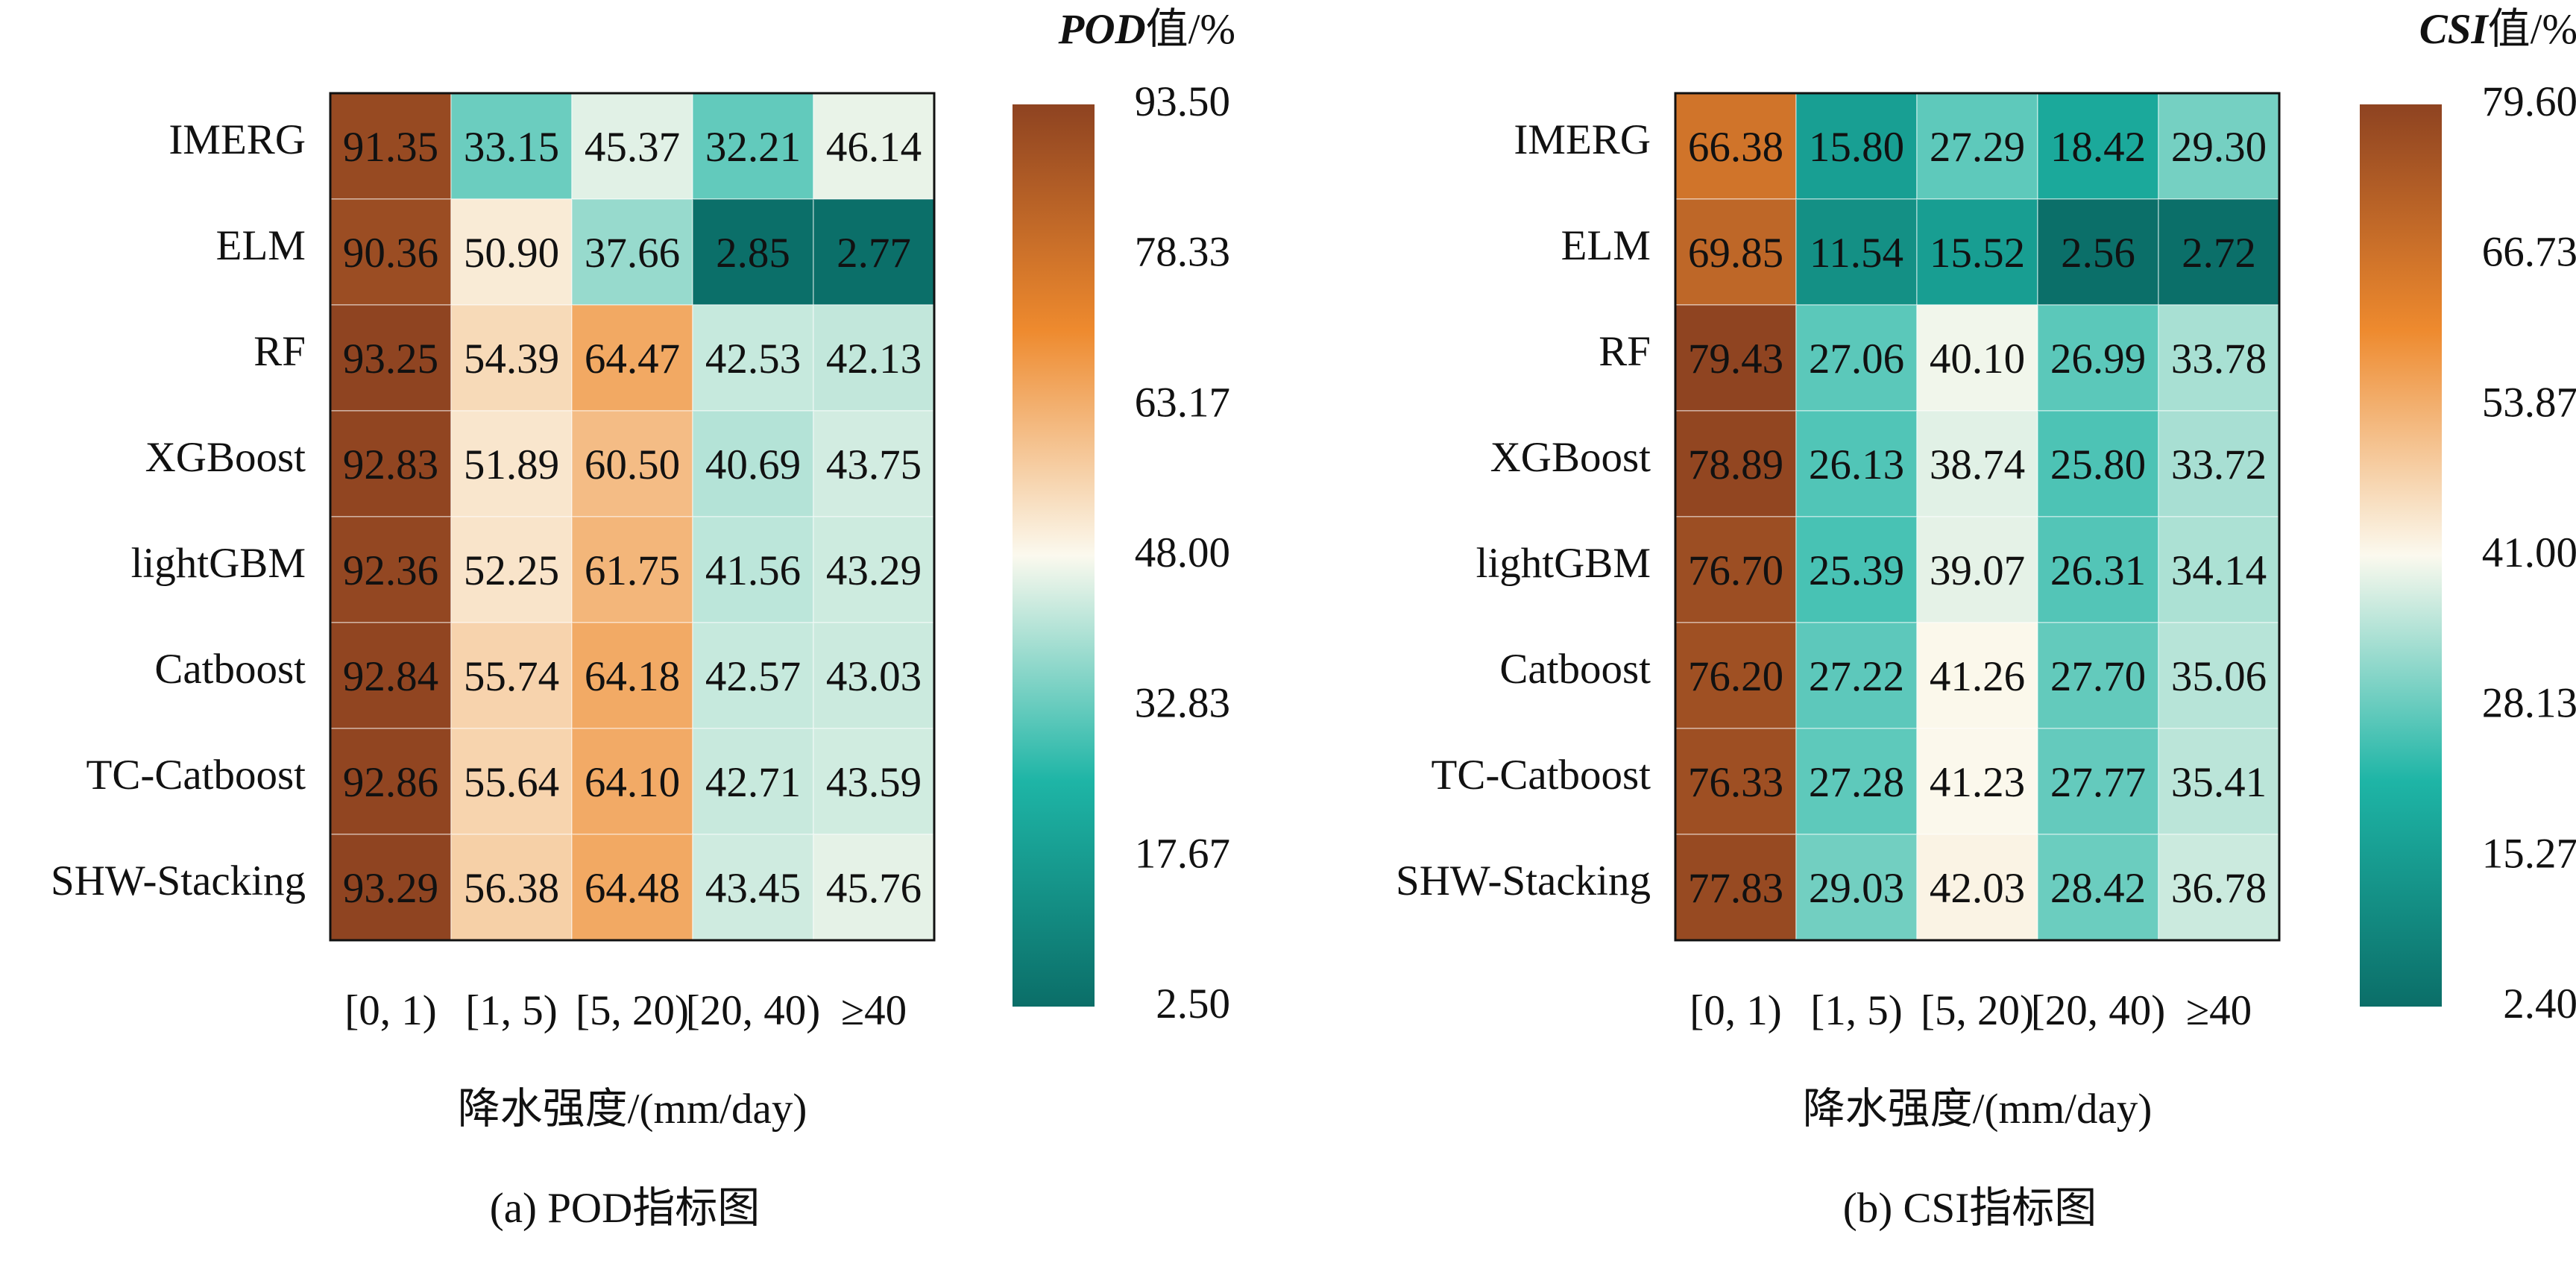  What do you see at coordinates (2529, 402) in the screenshot?
I see `colorbar-tick-label: 53.87` at bounding box center [2529, 402].